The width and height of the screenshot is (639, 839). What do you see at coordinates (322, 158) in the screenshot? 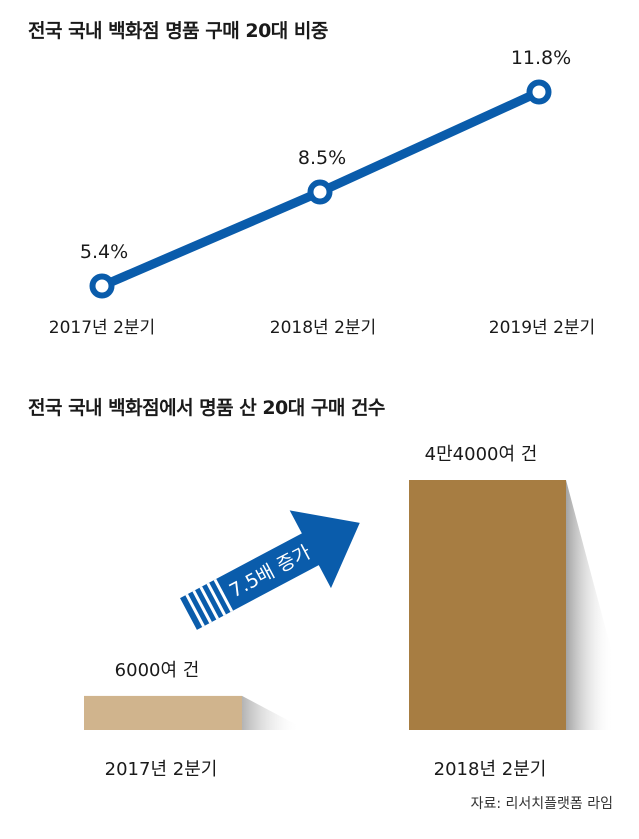
I see `data-label: 8.5%` at bounding box center [322, 158].